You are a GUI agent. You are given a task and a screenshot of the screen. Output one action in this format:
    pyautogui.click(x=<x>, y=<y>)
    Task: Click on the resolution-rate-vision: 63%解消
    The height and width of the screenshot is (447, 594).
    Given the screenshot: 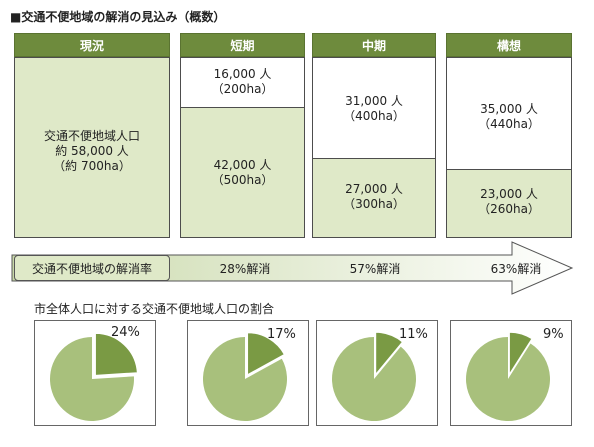 What is the action you would take?
    pyautogui.click(x=516, y=269)
    